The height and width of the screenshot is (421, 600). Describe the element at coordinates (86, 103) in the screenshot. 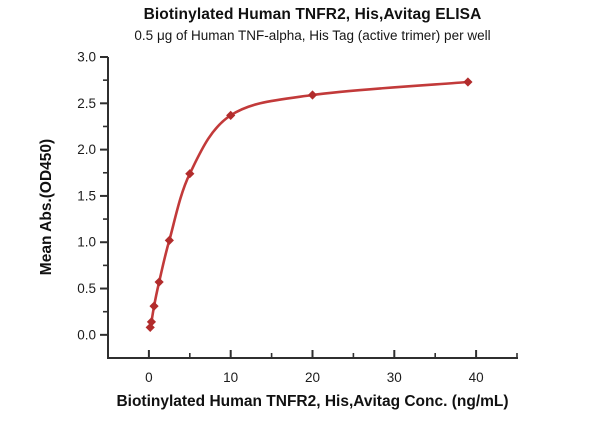

I see `y-tick-label: 2.5` at that location.